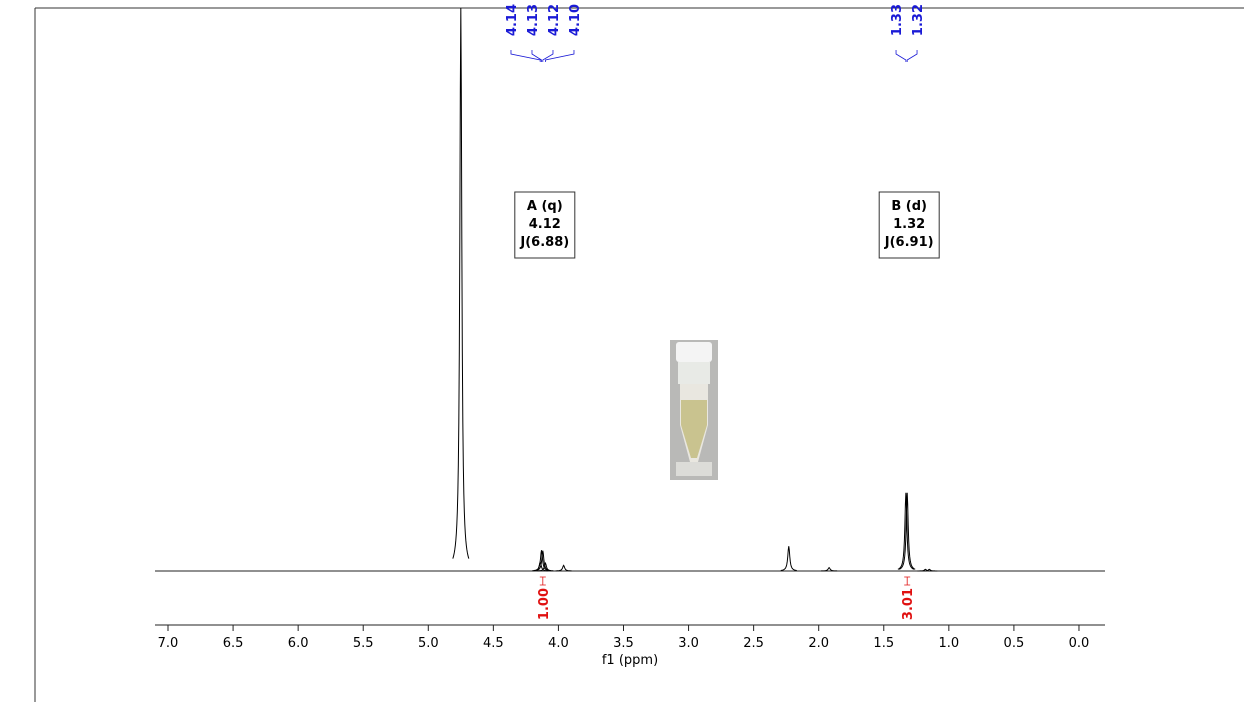 The width and height of the screenshot is (1244, 702). I want to click on x-tick-label: 7.0, so click(168, 643).